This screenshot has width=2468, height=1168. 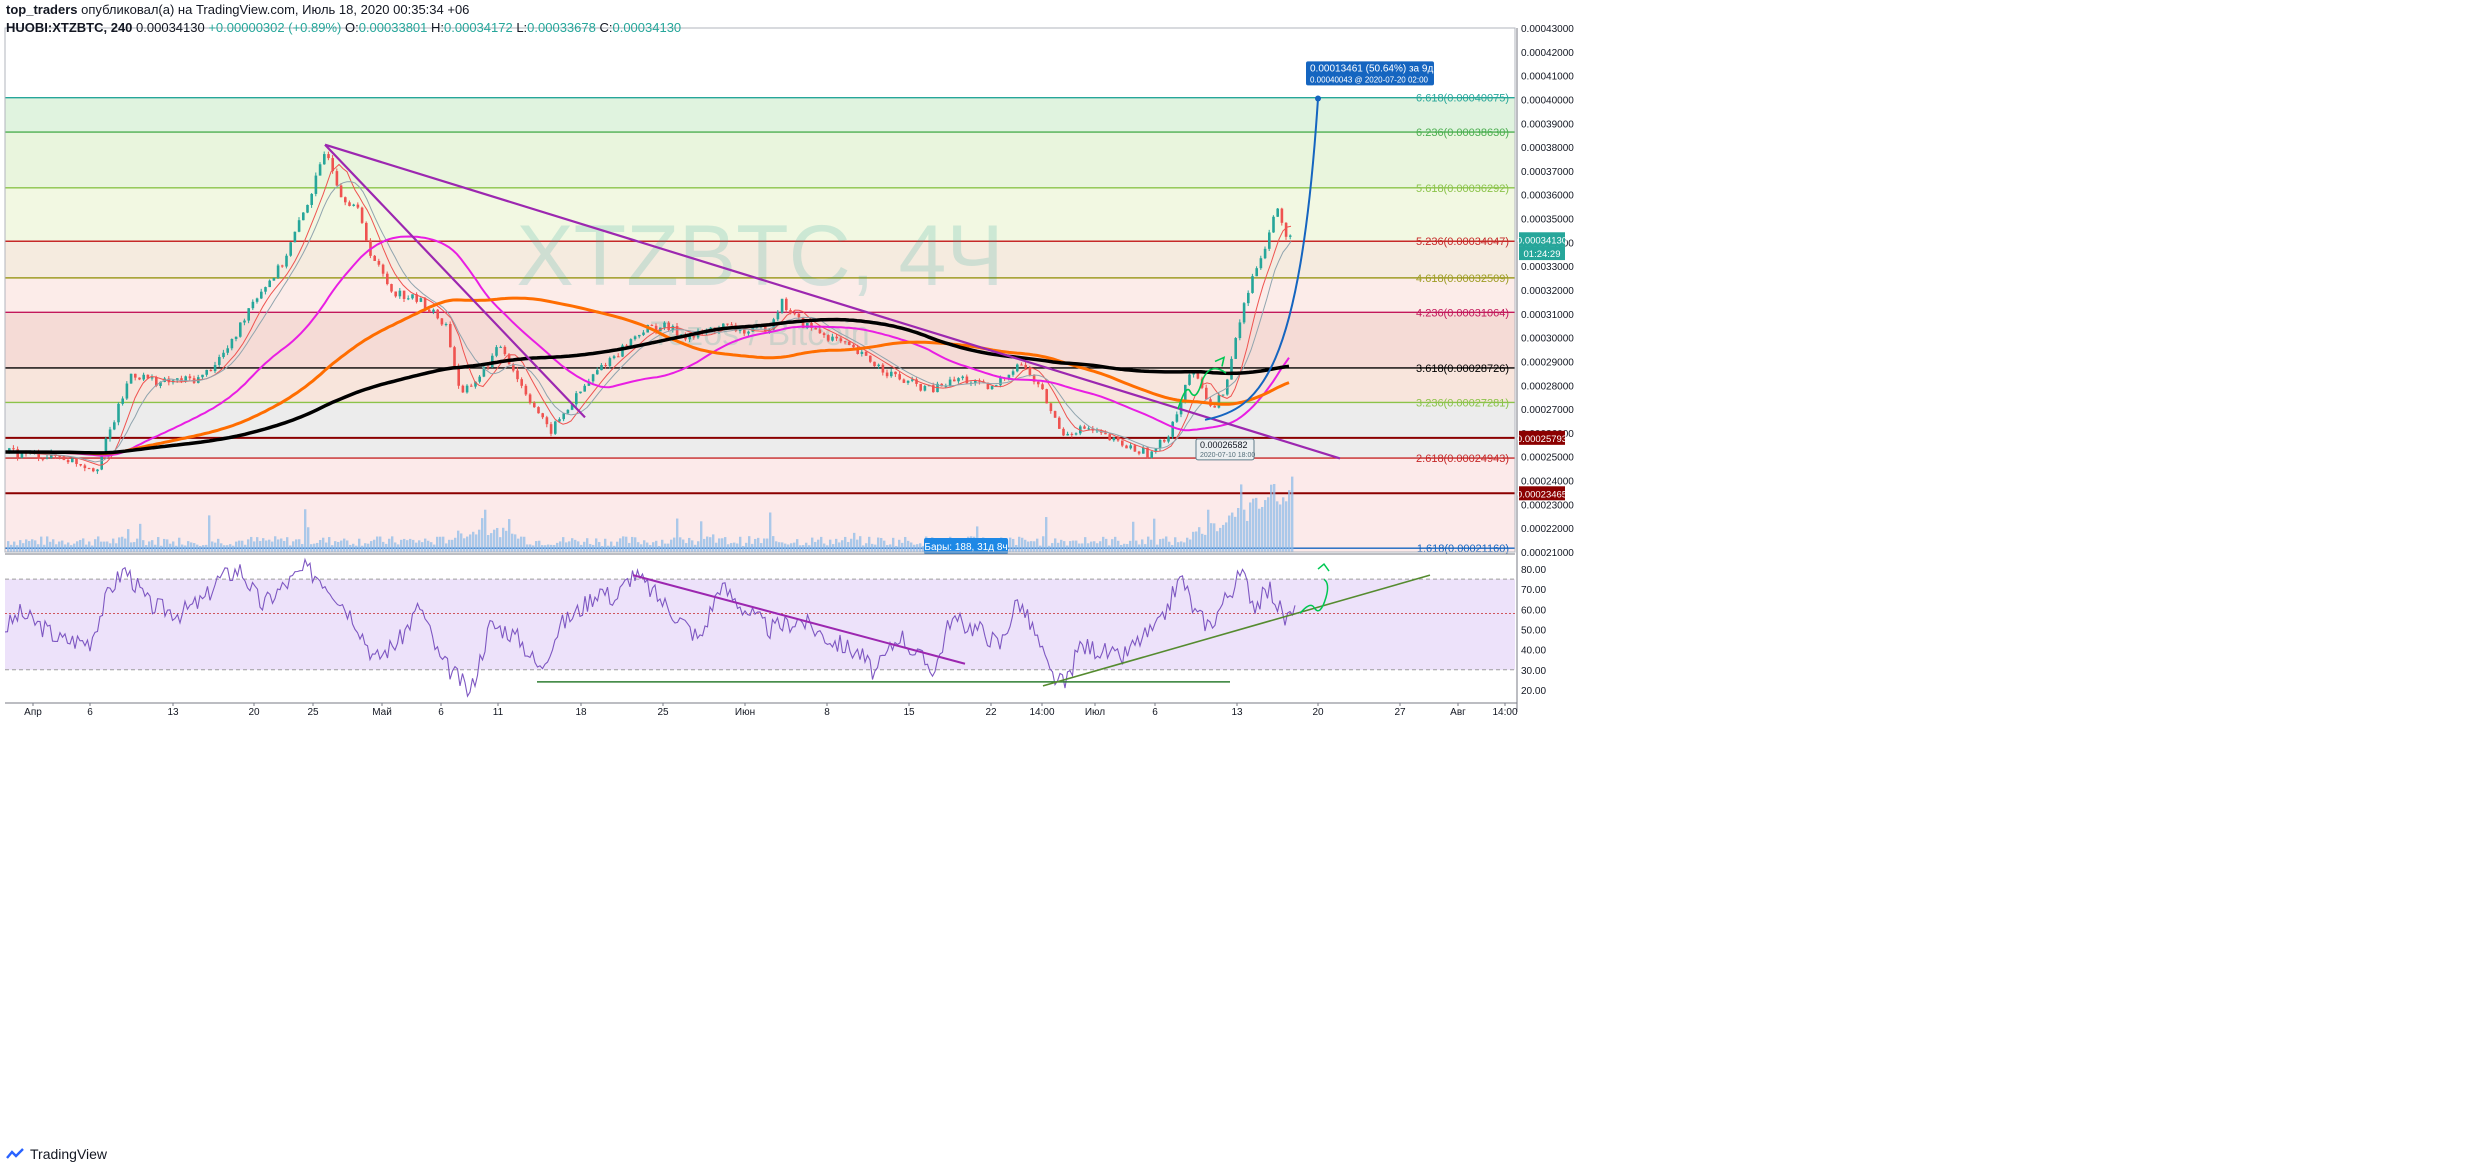 I want to click on rsi-pane, so click(x=759, y=627).